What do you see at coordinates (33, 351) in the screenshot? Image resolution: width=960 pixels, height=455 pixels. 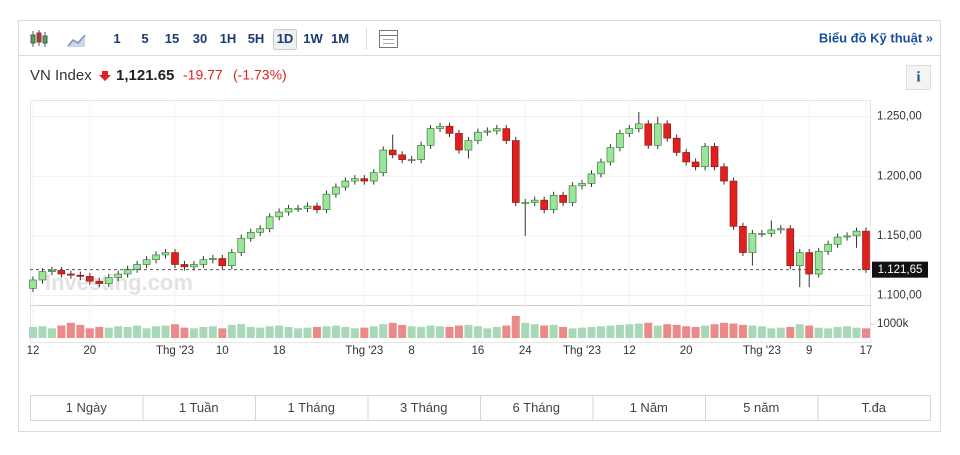 I see `x-tick-label: 12` at bounding box center [33, 351].